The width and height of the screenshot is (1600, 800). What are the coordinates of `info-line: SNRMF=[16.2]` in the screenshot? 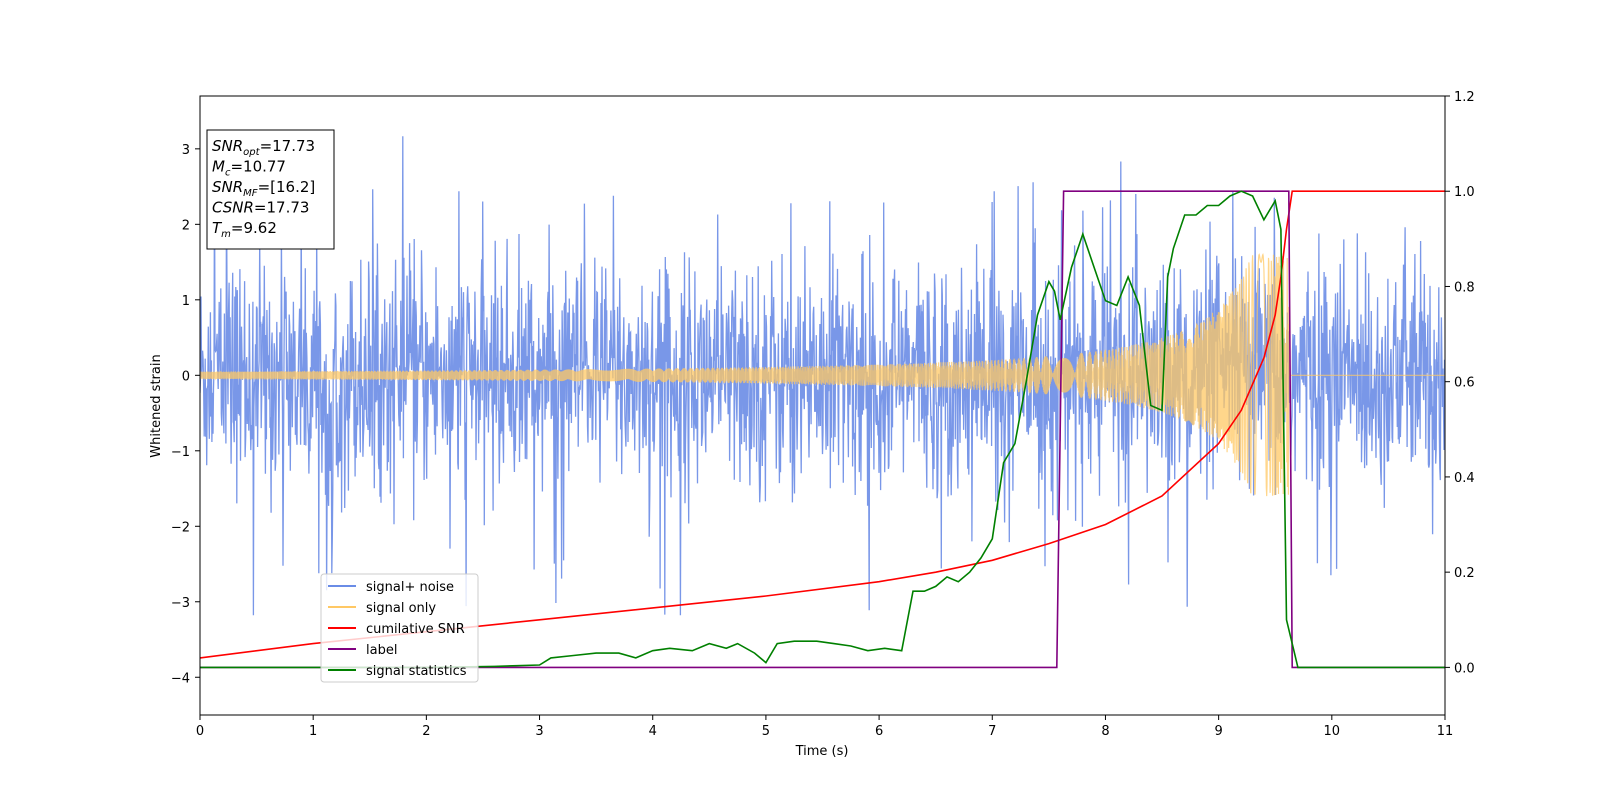 It's located at (263, 188).